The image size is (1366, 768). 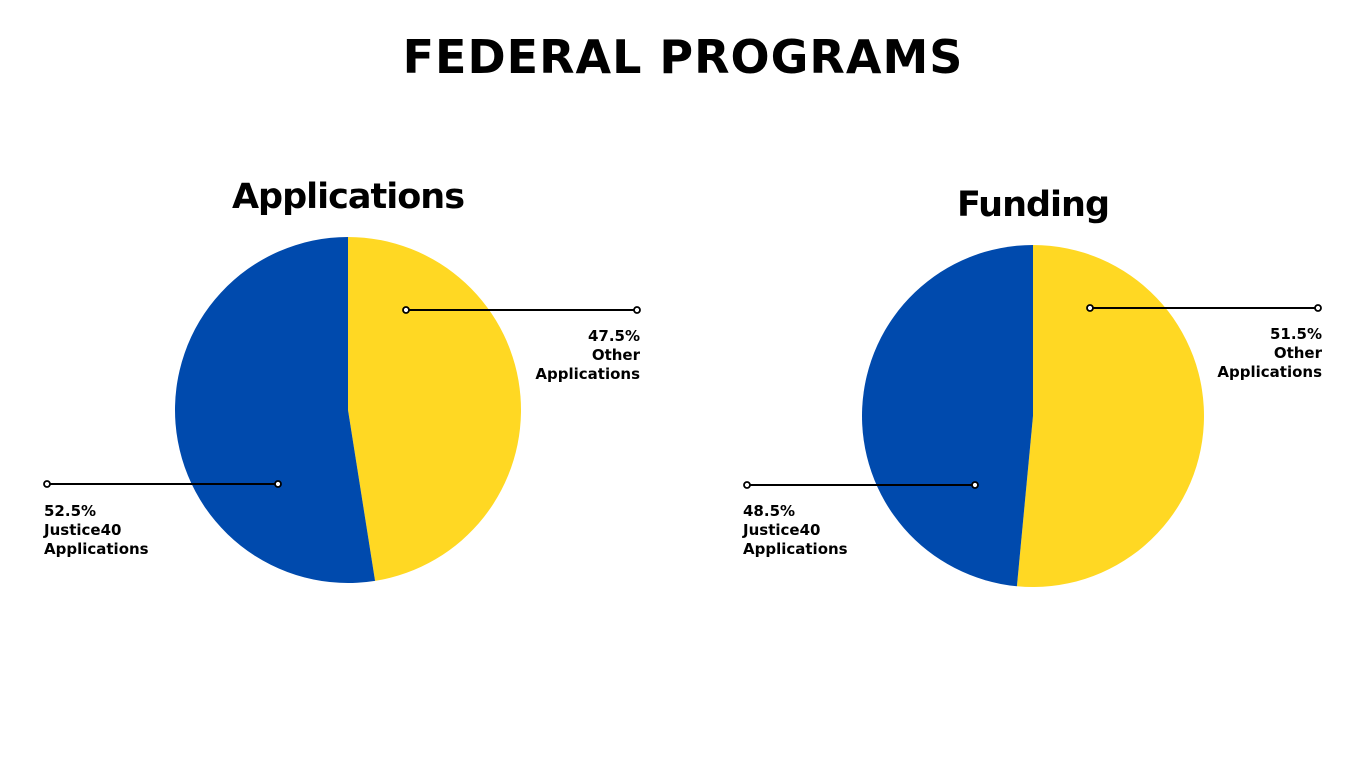 I want to click on other-applications-label: 47.5% Other Applications, so click(x=560, y=355).